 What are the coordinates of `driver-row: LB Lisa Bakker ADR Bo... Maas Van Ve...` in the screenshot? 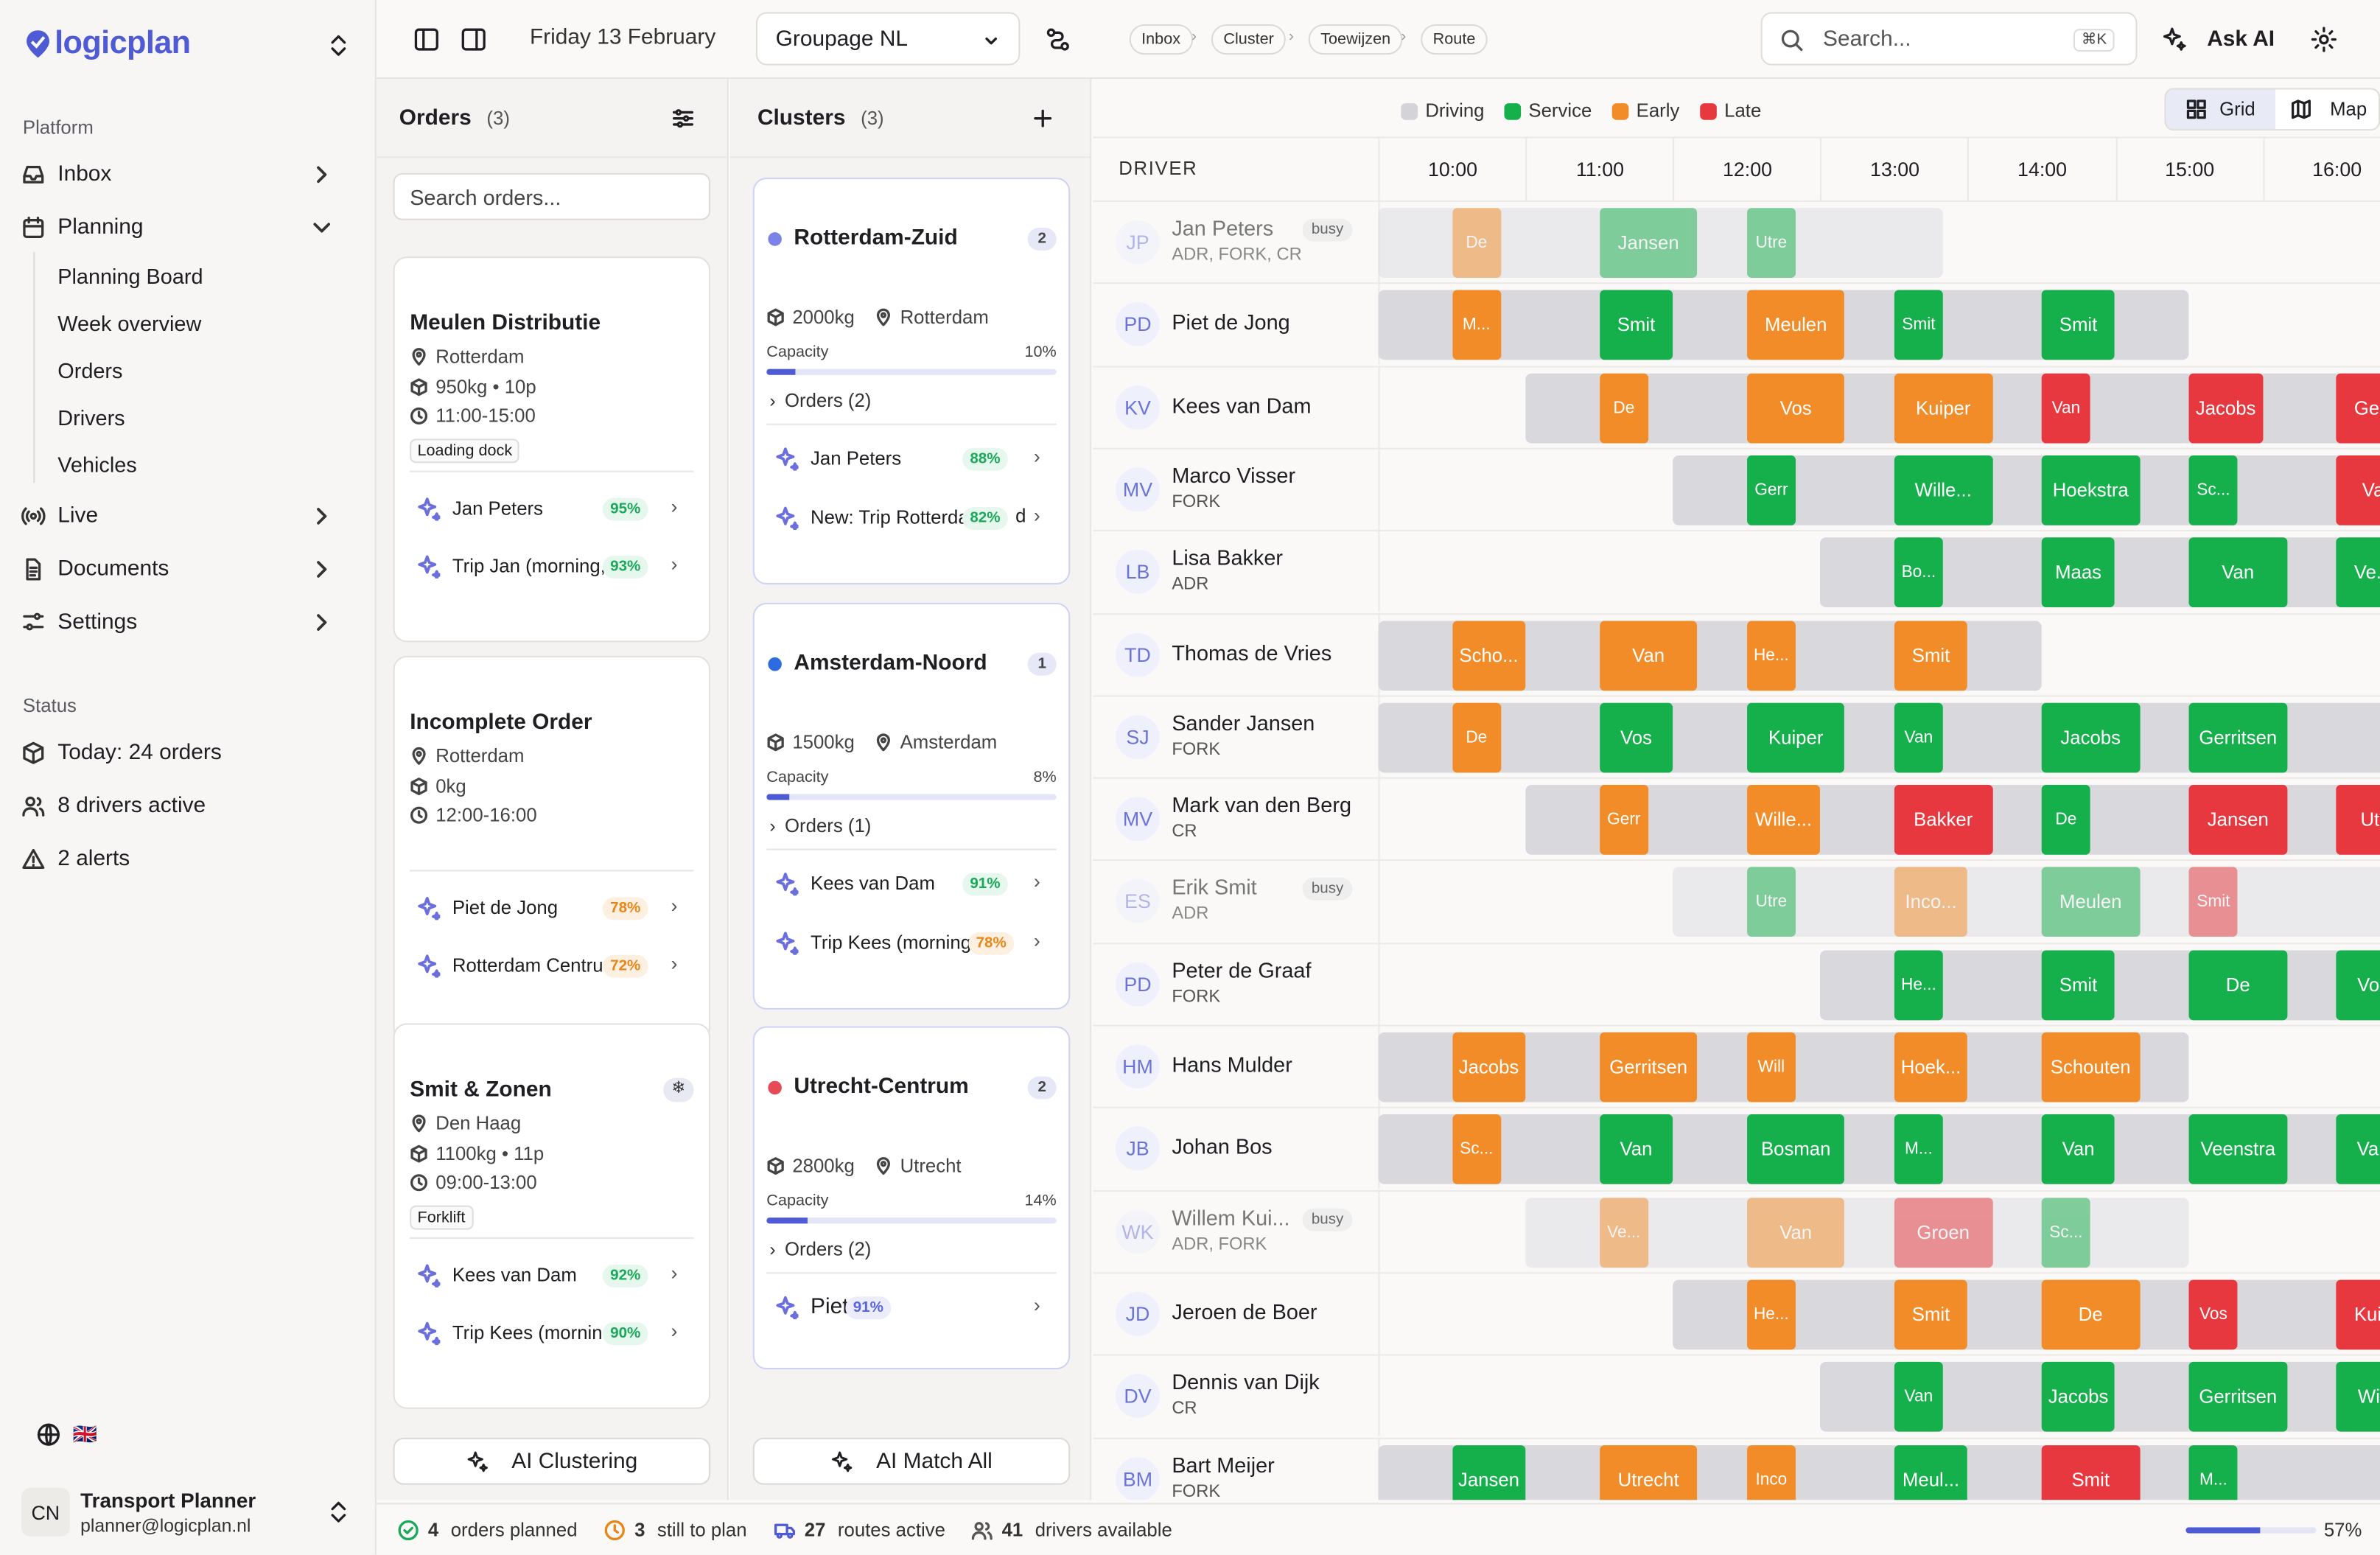 It's located at (1736, 571).